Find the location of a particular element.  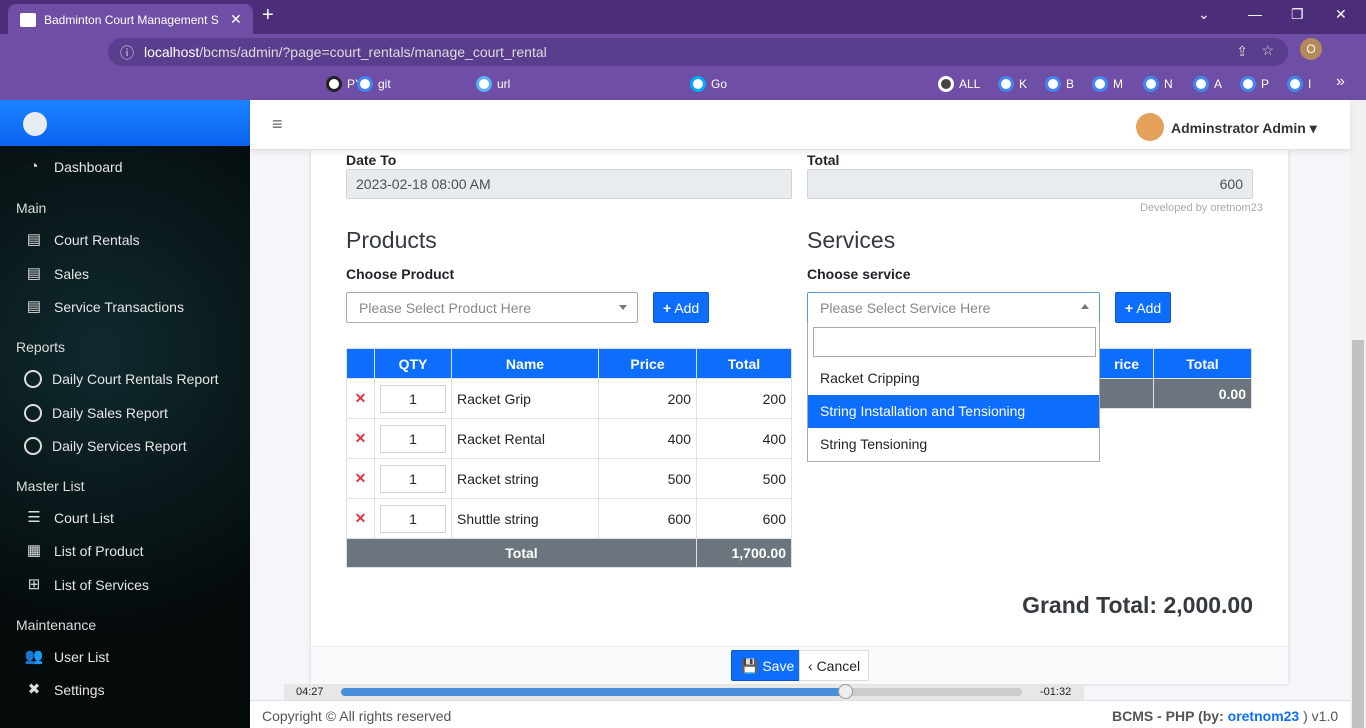

cancel-button: ‹ Cancel is located at coordinates (834, 665).